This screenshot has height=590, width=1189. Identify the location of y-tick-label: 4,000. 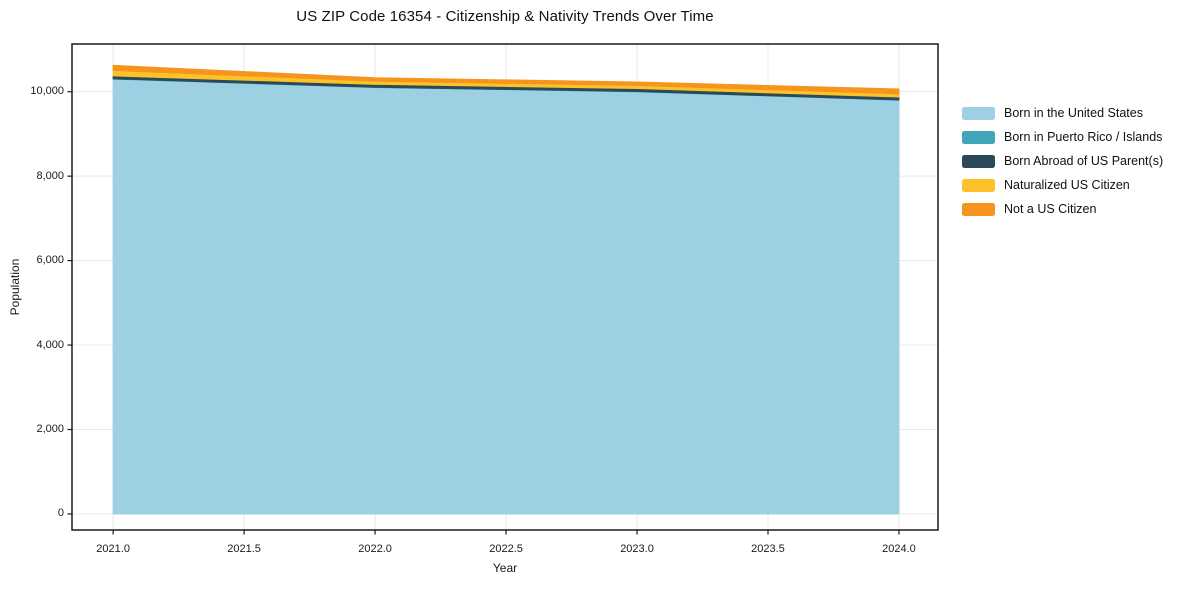
(50, 344).